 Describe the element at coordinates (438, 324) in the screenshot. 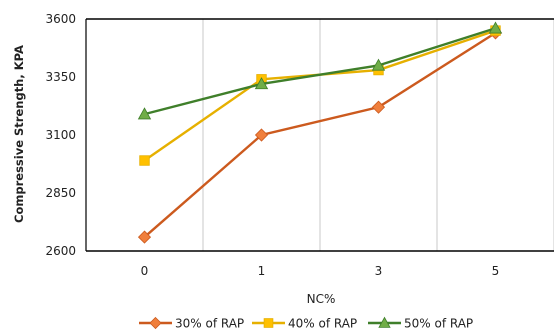

I see `legend-label: 50% of RAP` at that location.